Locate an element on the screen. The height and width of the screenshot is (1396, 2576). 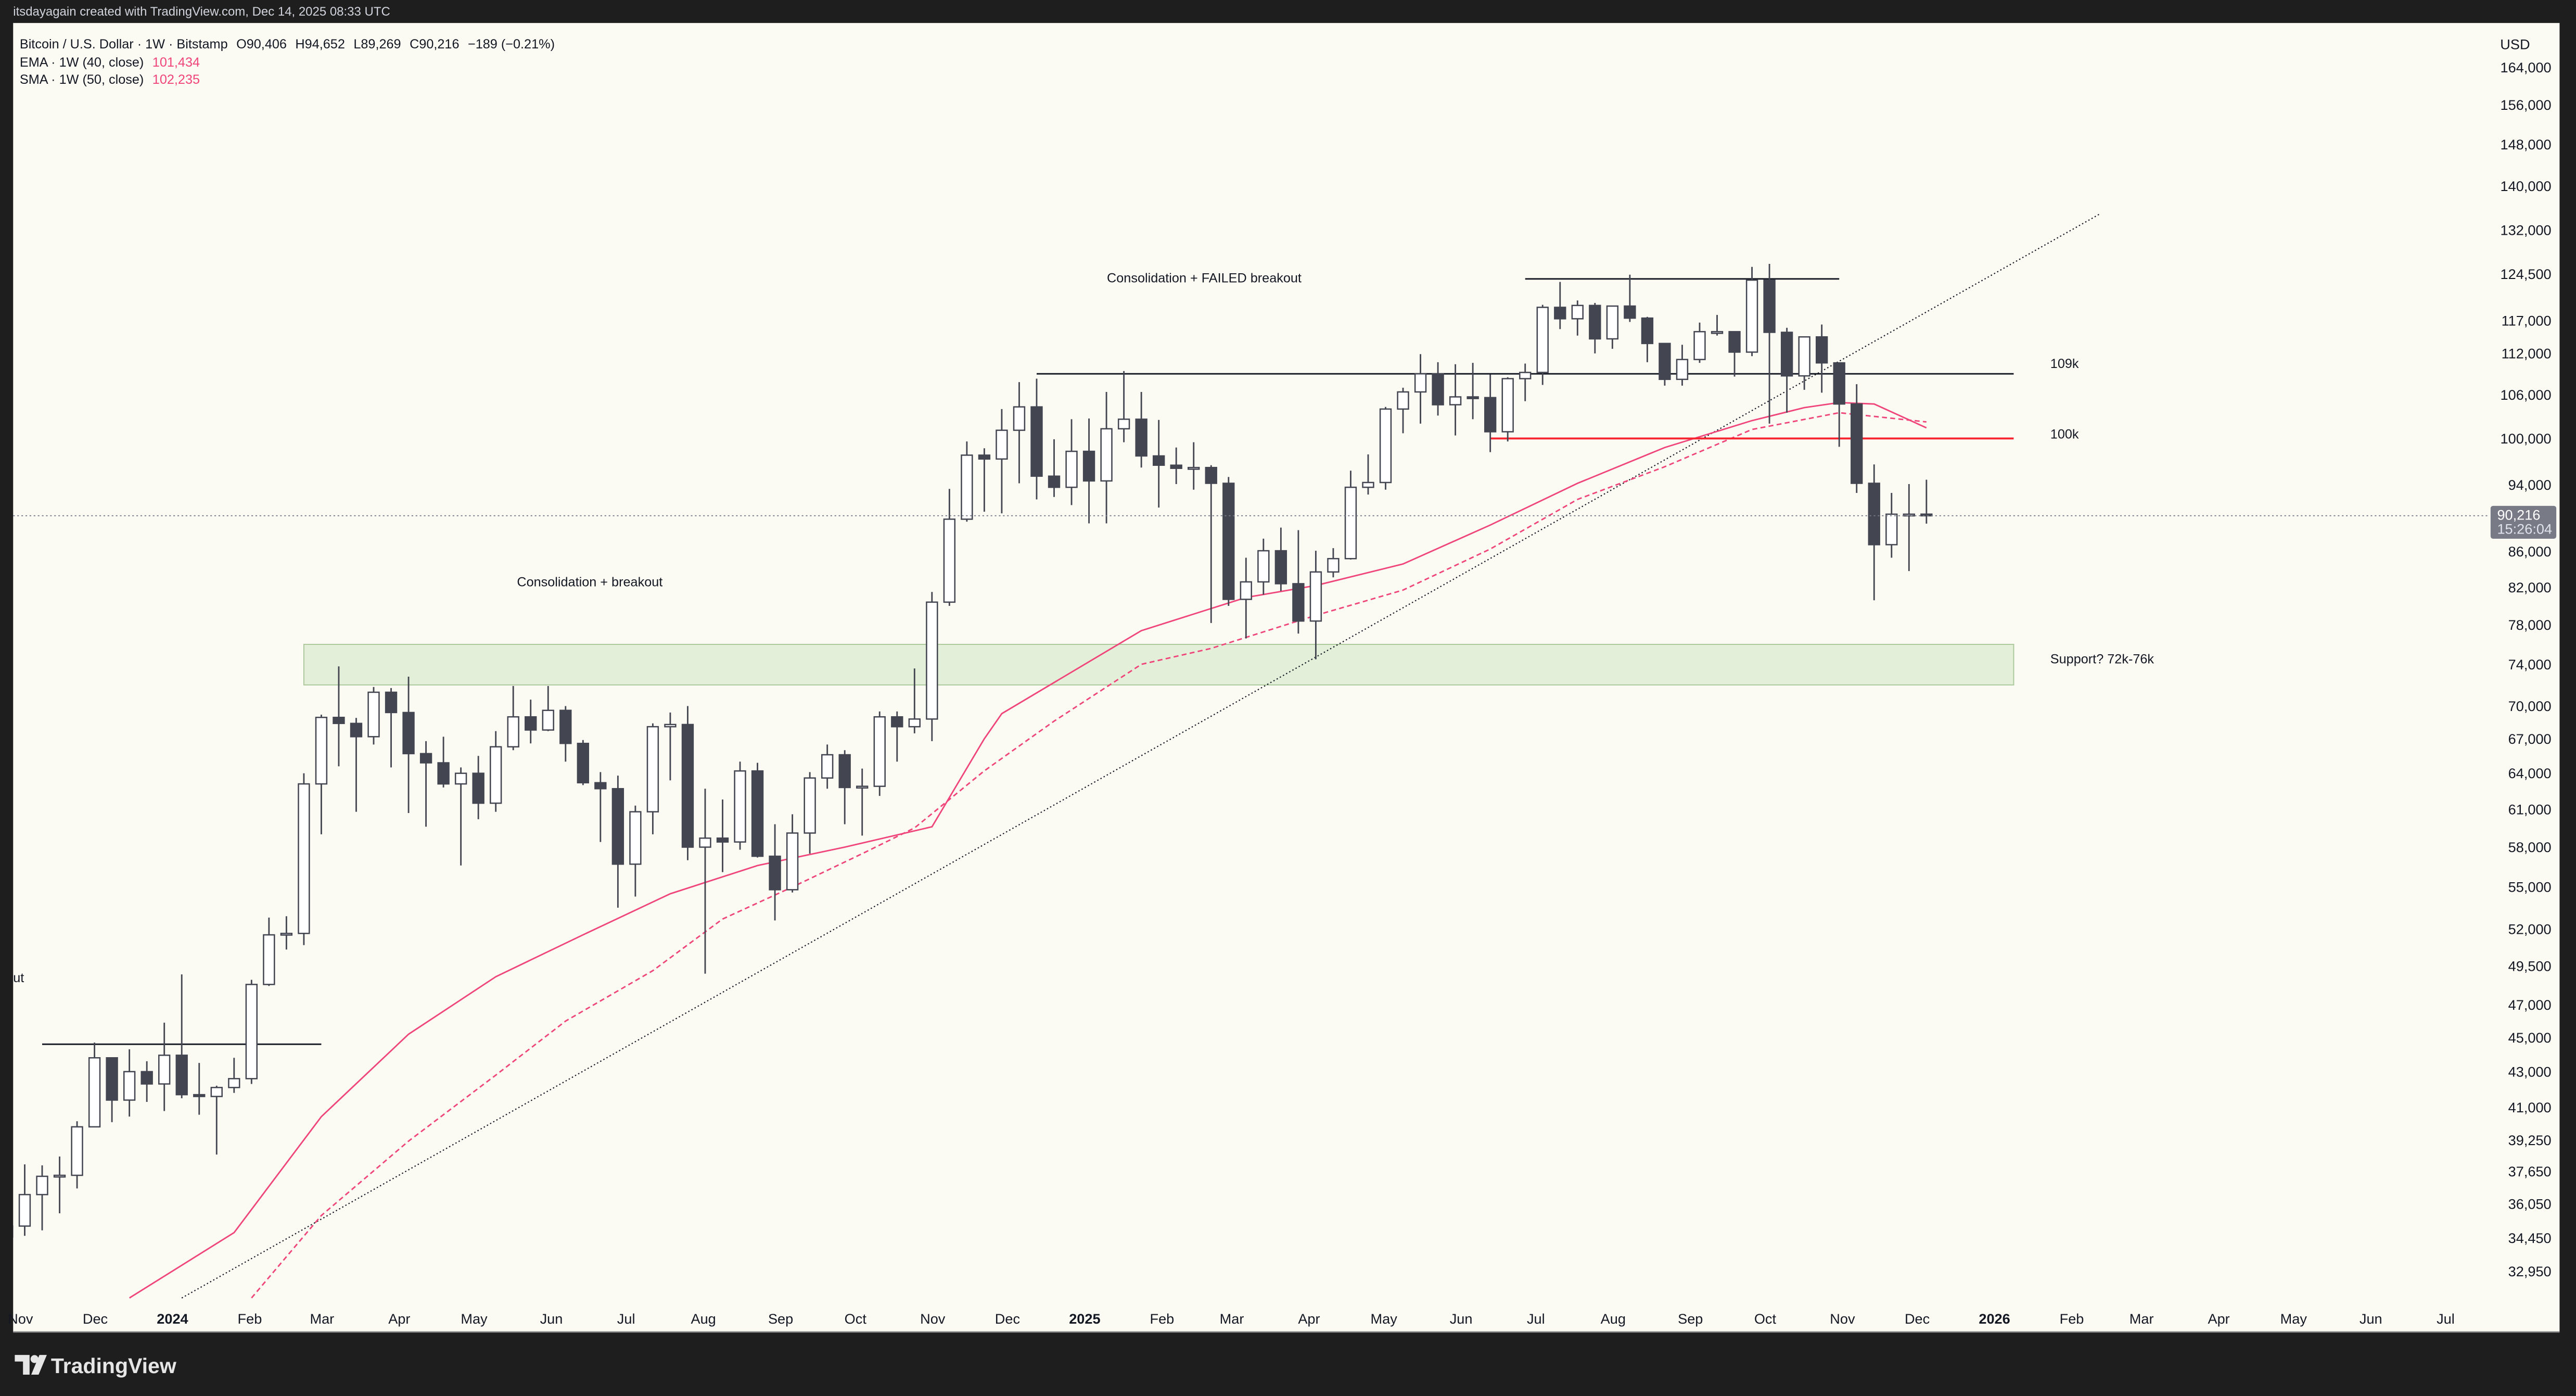
legend-ema-row: EMA · 1W (40, close) 101,434 is located at coordinates (110, 63).